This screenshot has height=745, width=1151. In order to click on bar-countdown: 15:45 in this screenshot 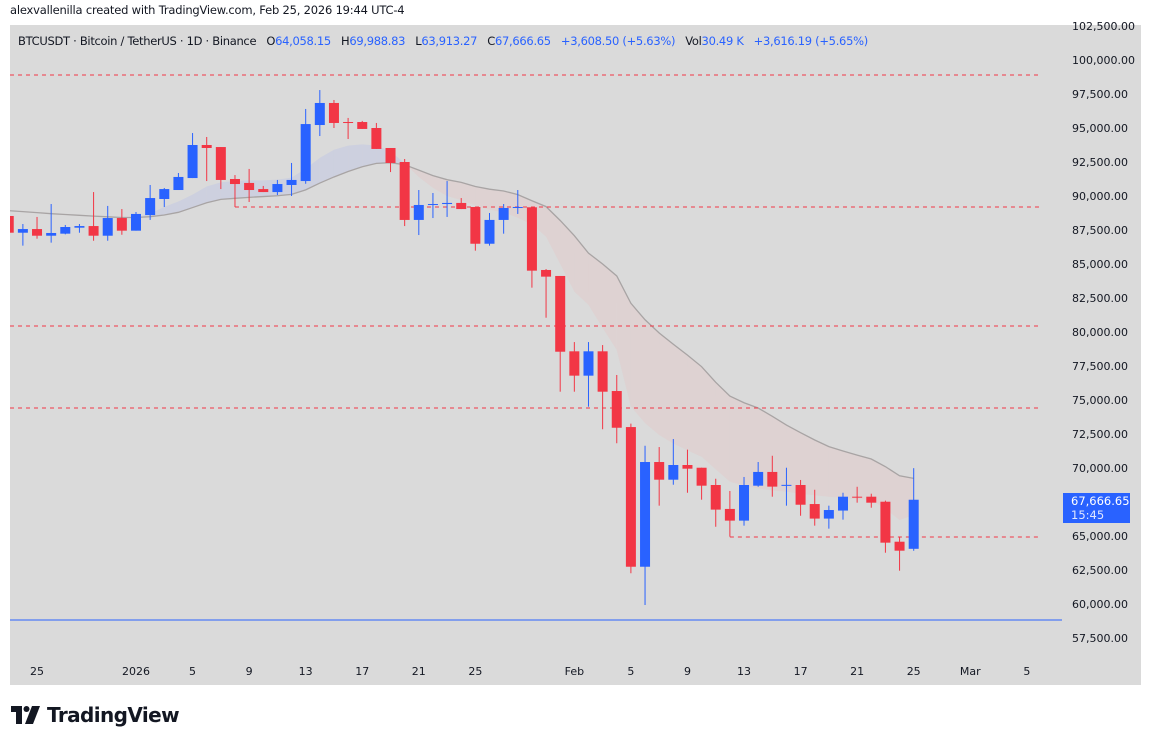, I will do `click(1088, 515)`.